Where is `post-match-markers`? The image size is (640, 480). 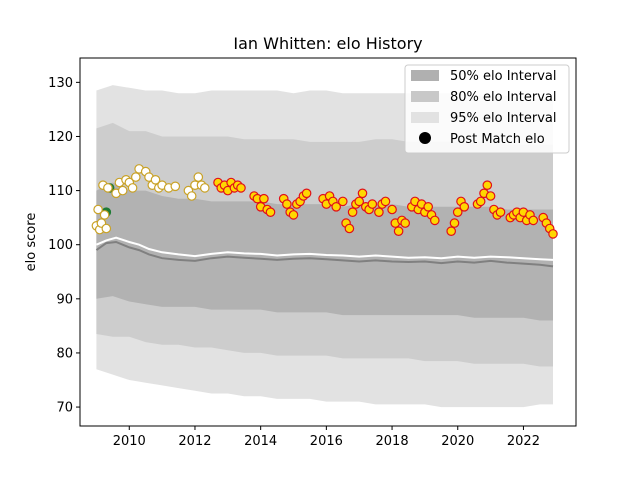
post-match-markers is located at coordinates (324, 201).